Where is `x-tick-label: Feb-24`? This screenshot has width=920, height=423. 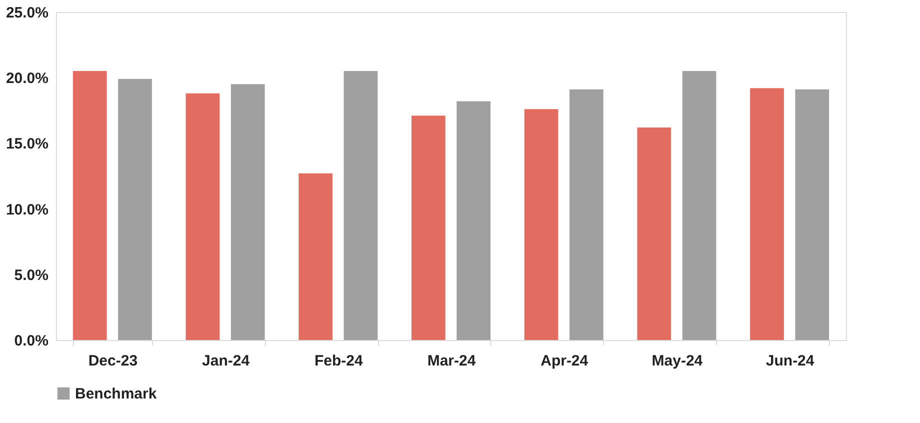 x-tick-label: Feb-24 is located at coordinates (339, 361).